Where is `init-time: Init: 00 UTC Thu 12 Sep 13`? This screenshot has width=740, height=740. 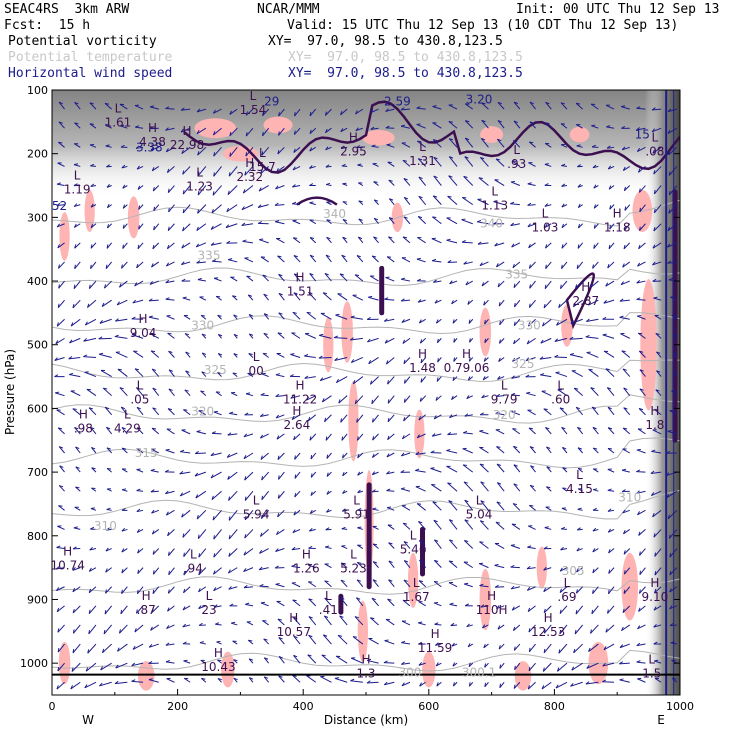 init-time: Init: 00 UTC Thu 12 Sep 13 is located at coordinates (618, 9).